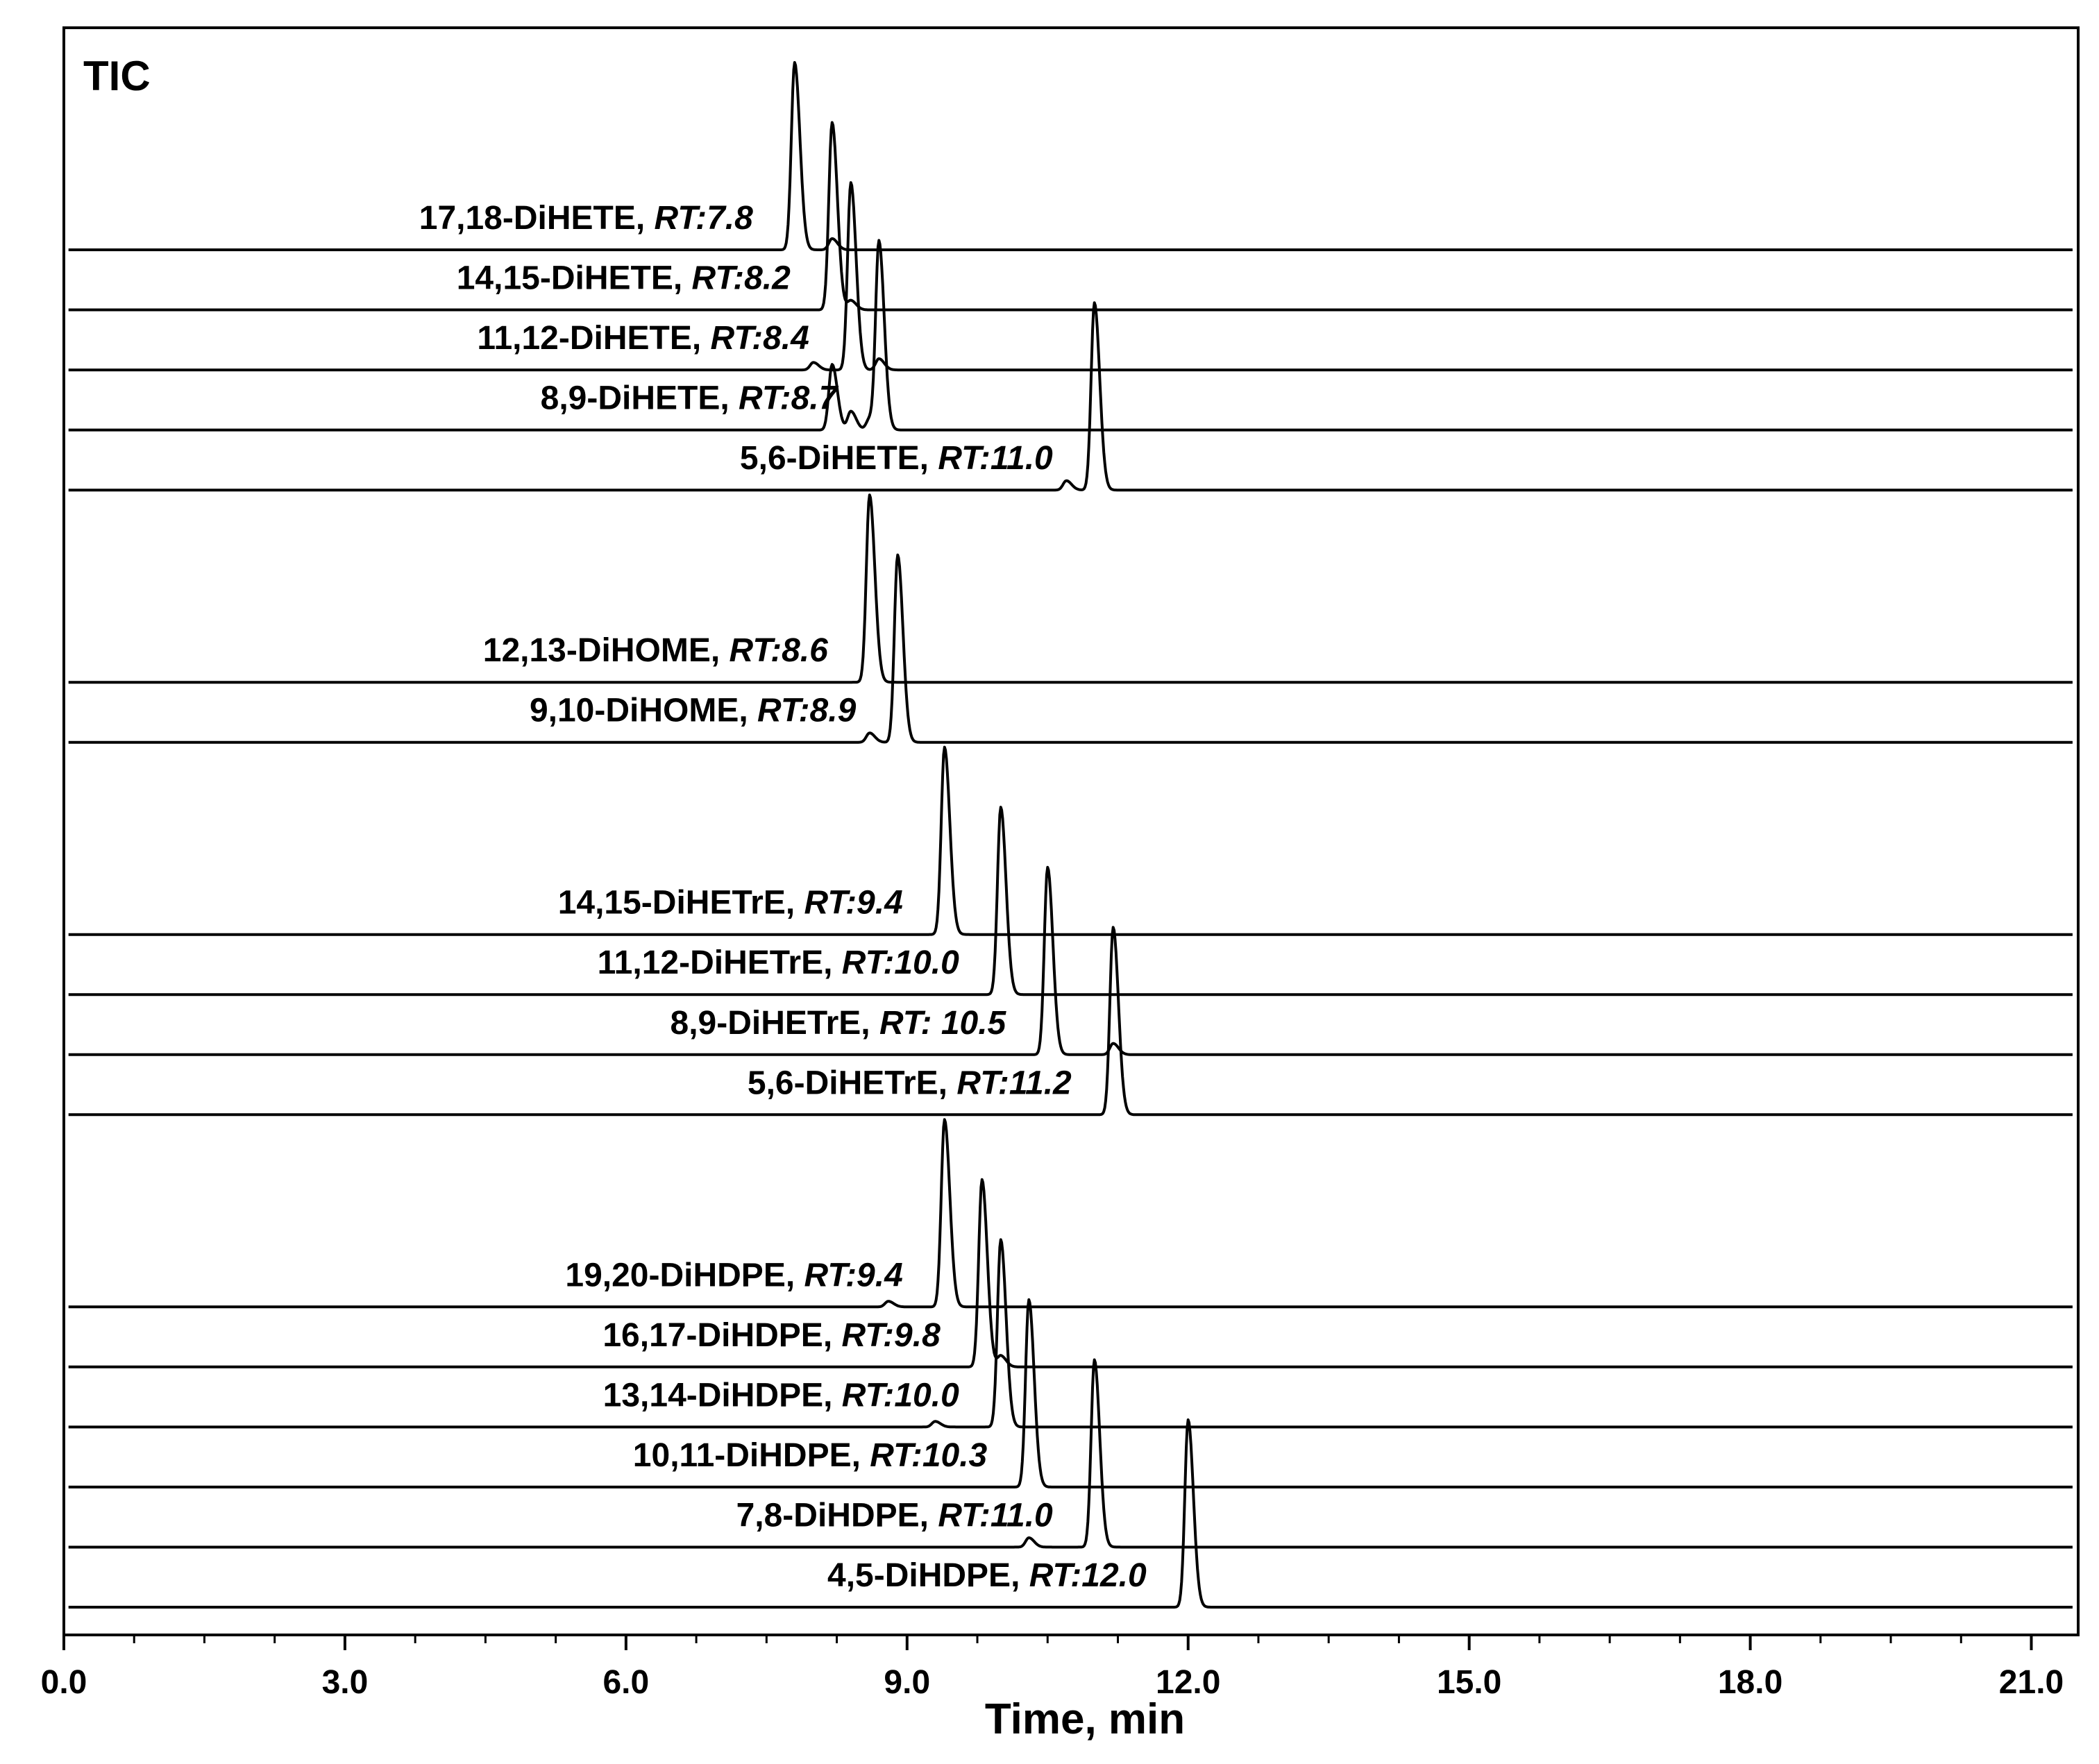  What do you see at coordinates (537, 219) in the screenshot?
I see `compound-name: 17,18-DiHETE,` at bounding box center [537, 219].